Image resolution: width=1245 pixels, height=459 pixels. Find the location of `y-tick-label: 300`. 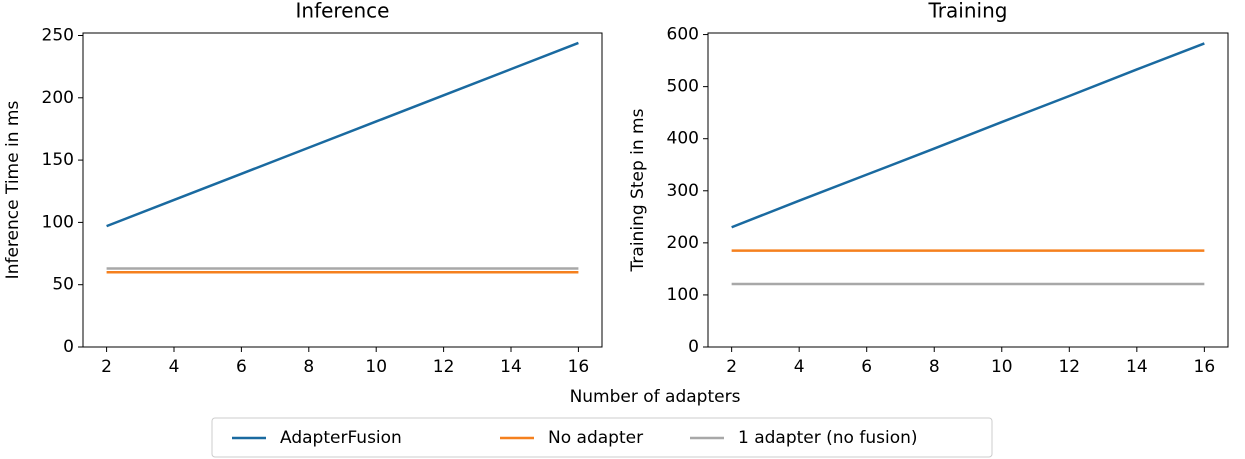

y-tick-label: 300 is located at coordinates (683, 191).